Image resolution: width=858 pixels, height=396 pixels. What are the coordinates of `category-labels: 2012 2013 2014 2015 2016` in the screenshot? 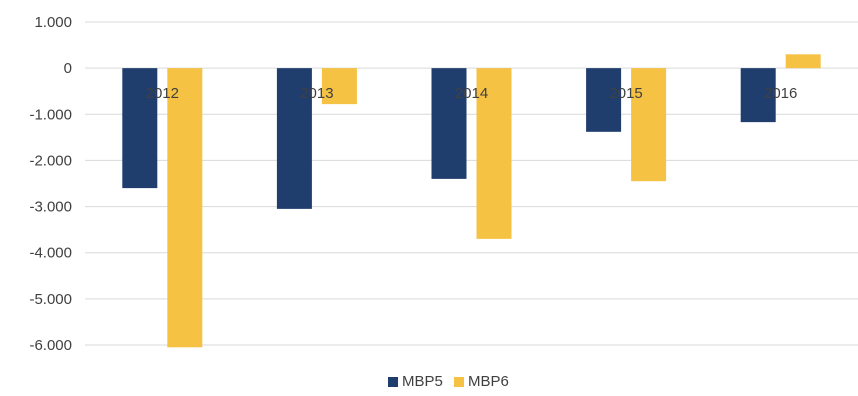 It's located at (472, 93).